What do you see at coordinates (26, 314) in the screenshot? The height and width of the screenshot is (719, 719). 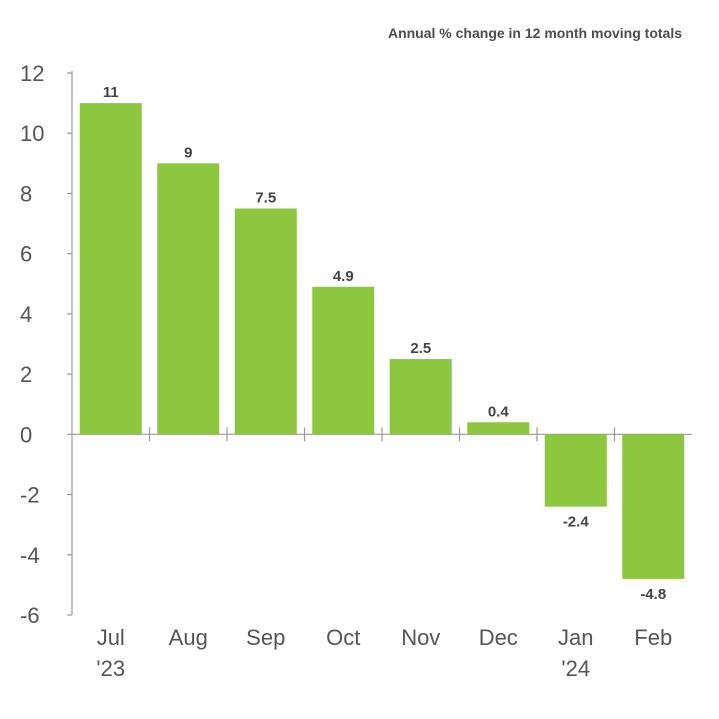 I see `y-tick-label: 4` at bounding box center [26, 314].